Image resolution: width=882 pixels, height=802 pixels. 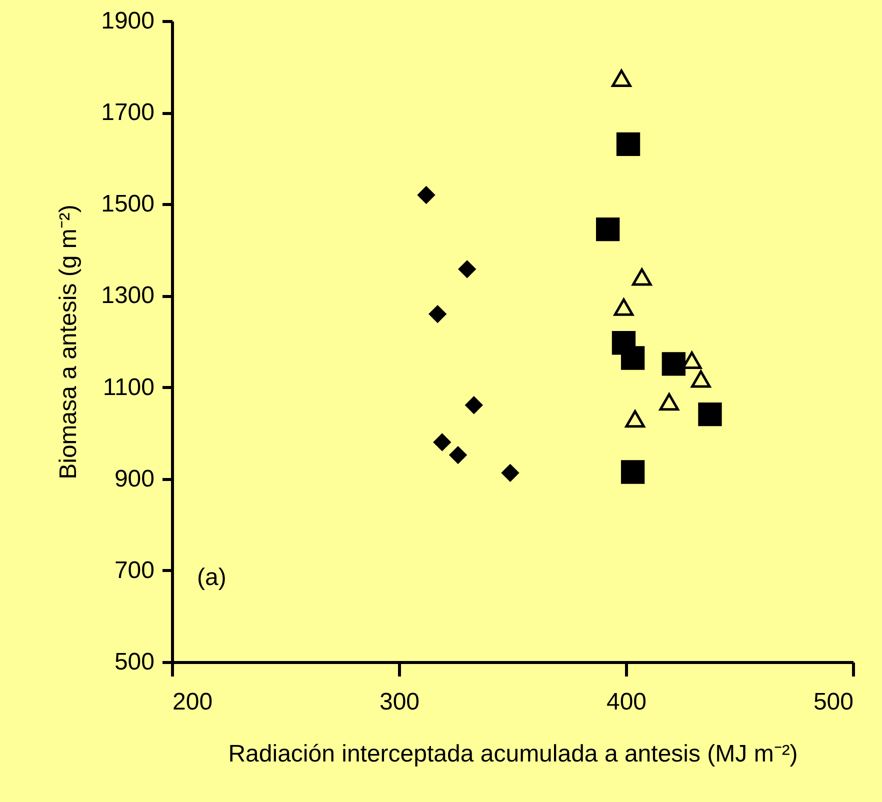 What do you see at coordinates (833, 702) in the screenshot?
I see `x-tick-label: 500` at bounding box center [833, 702].